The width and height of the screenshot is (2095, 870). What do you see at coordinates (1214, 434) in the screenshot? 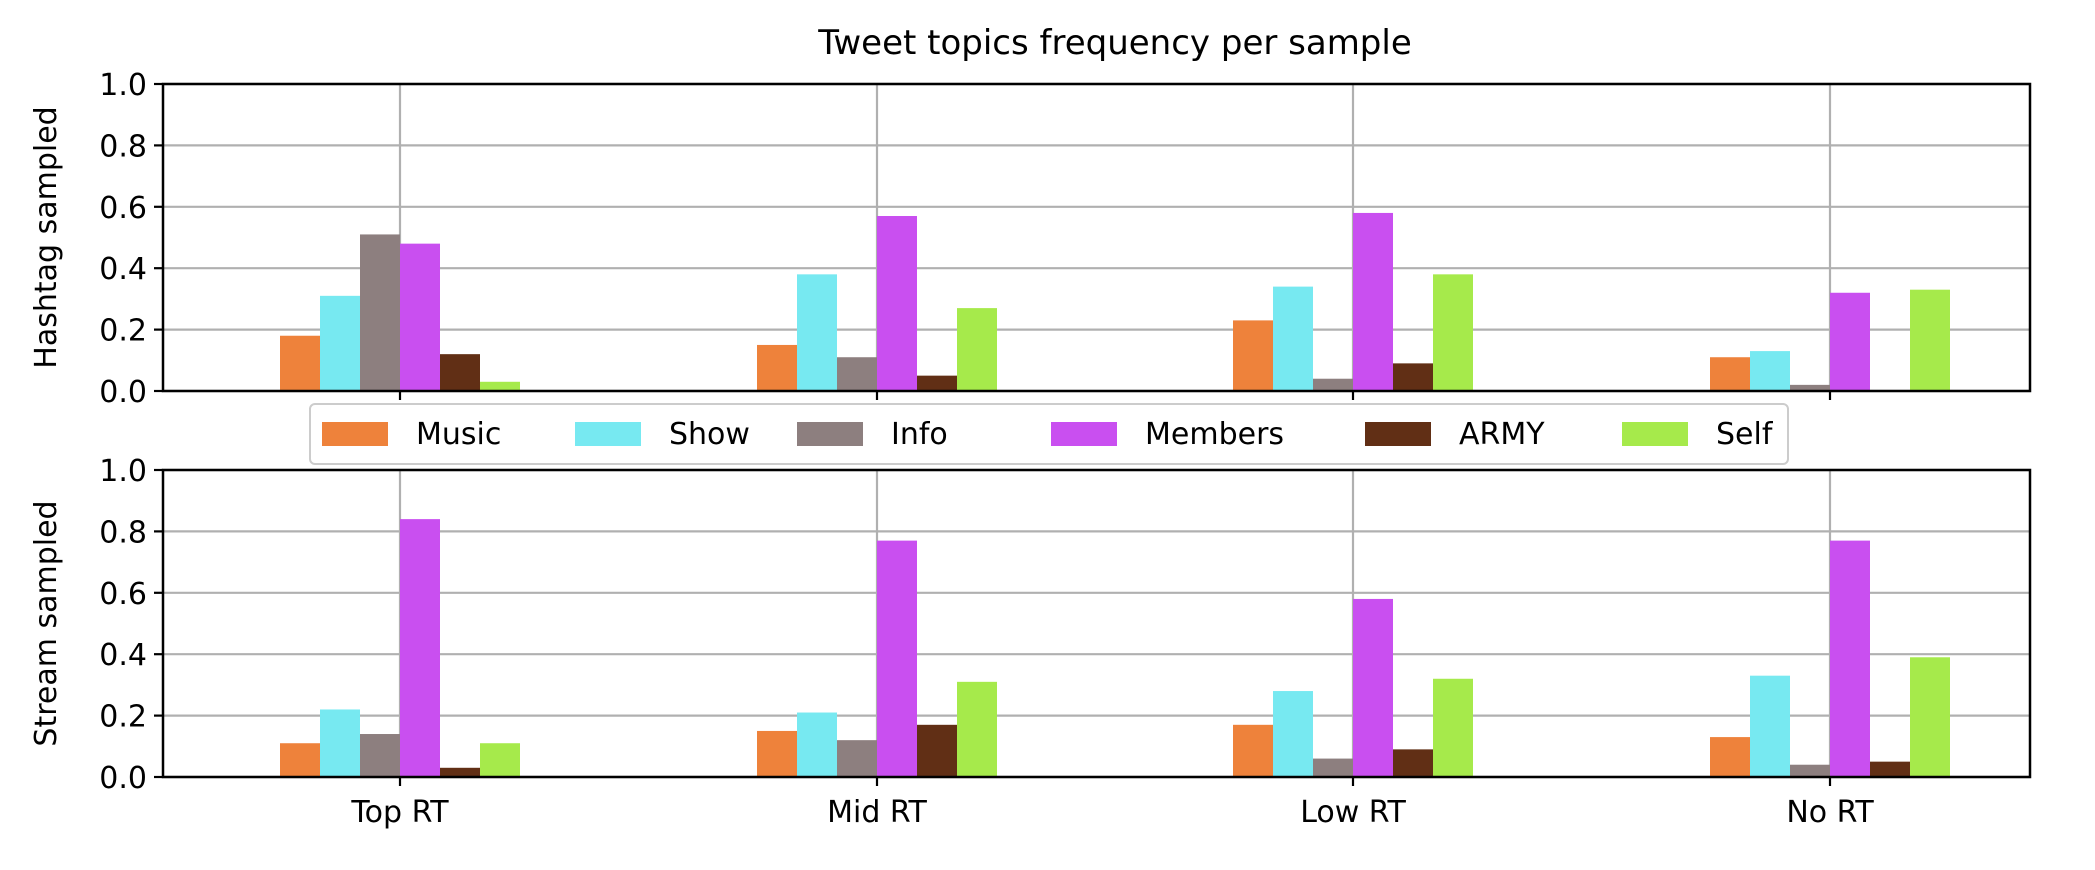
I see `legend-label-members: Members` at bounding box center [1214, 434].